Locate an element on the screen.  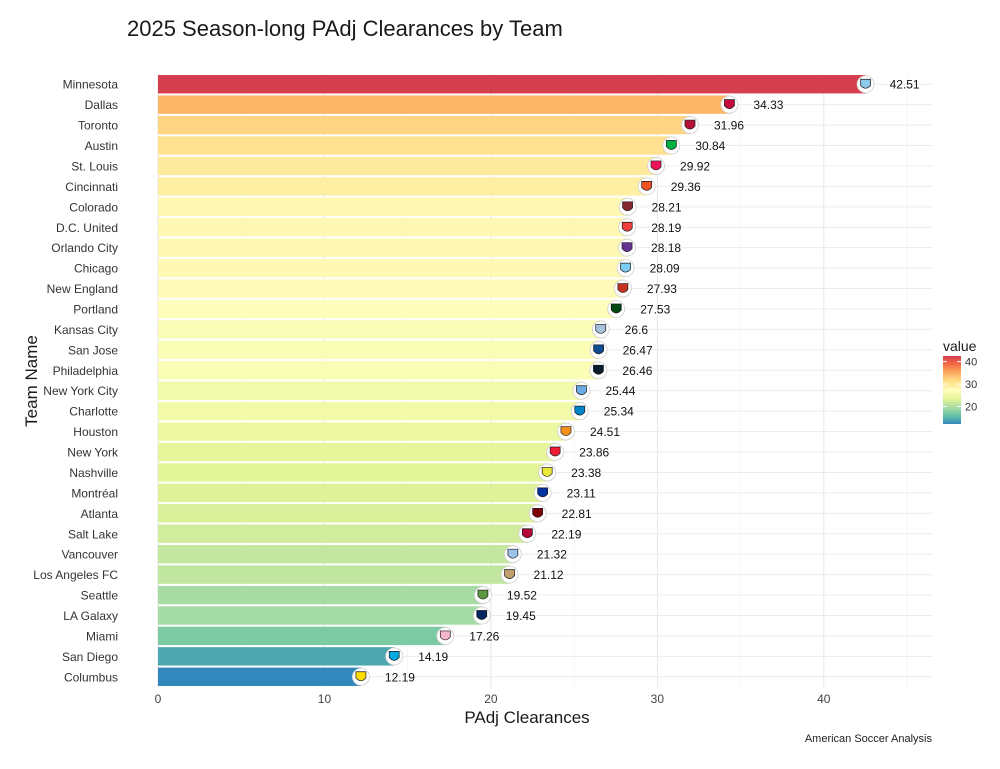
y-tick-label: New York is located at coordinates (93, 453).